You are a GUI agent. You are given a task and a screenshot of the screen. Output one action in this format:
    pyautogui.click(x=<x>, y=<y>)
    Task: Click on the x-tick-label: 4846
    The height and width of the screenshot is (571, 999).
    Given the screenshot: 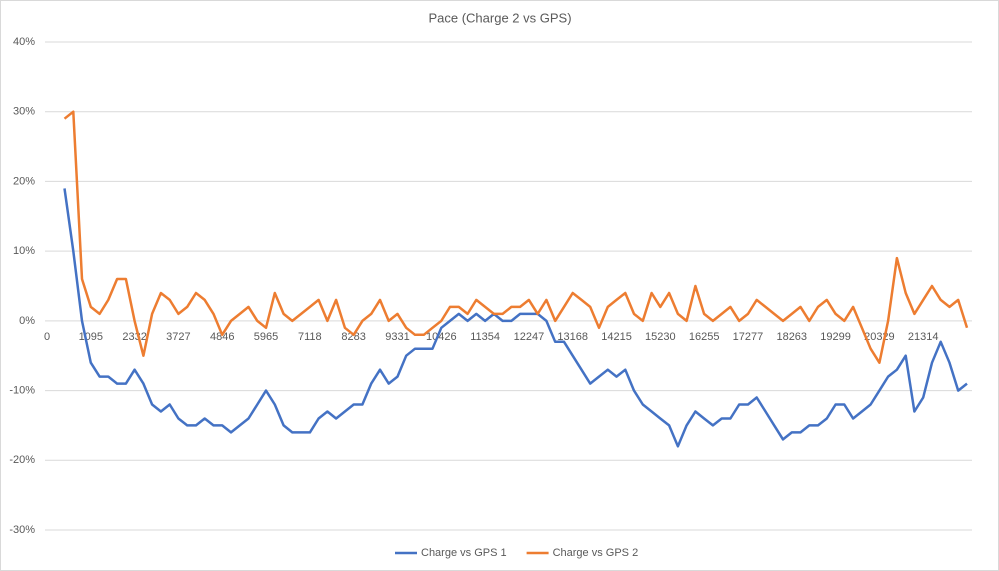 What is the action you would take?
    pyautogui.click(x=222, y=337)
    